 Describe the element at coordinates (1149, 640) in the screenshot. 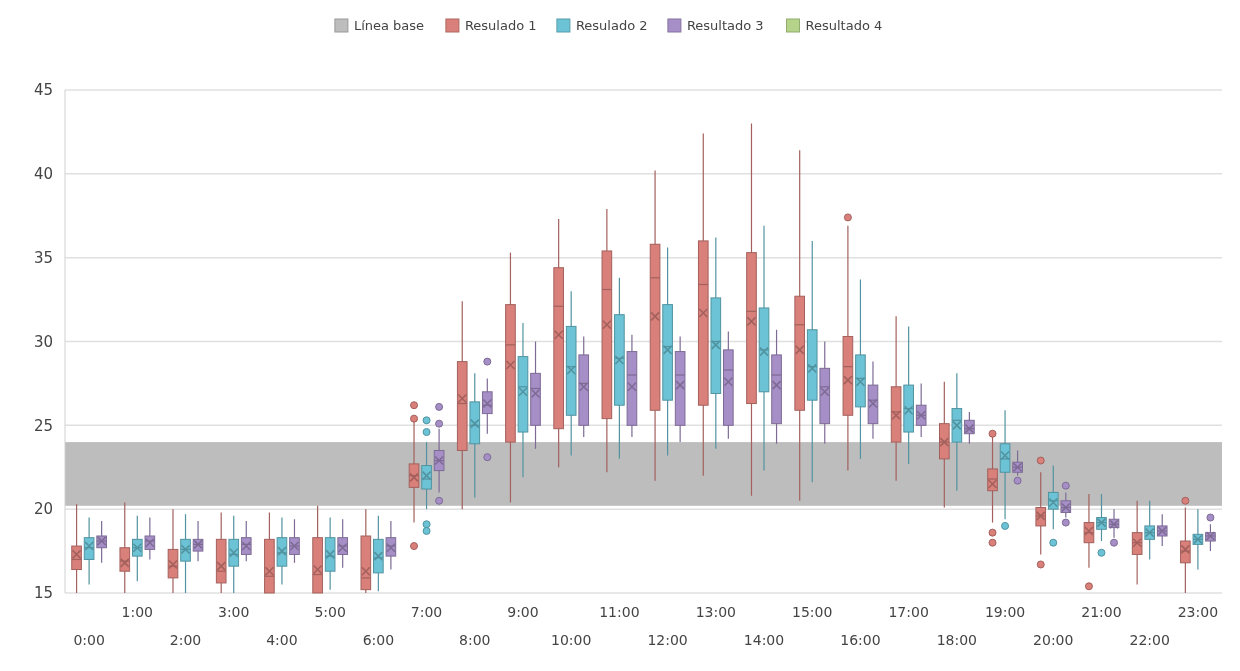

I see `x-tick-label: 22:00` at that location.